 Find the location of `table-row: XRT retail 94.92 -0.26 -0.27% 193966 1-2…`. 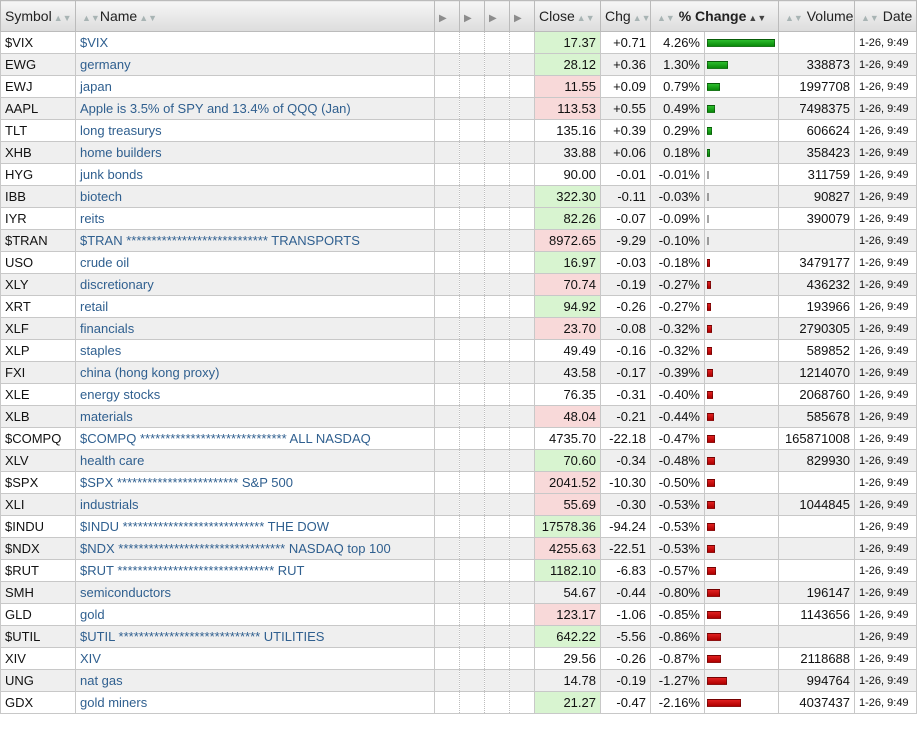

table-row: XRT retail 94.92 -0.26 -0.27% 193966 1-2… is located at coordinates (459, 306).